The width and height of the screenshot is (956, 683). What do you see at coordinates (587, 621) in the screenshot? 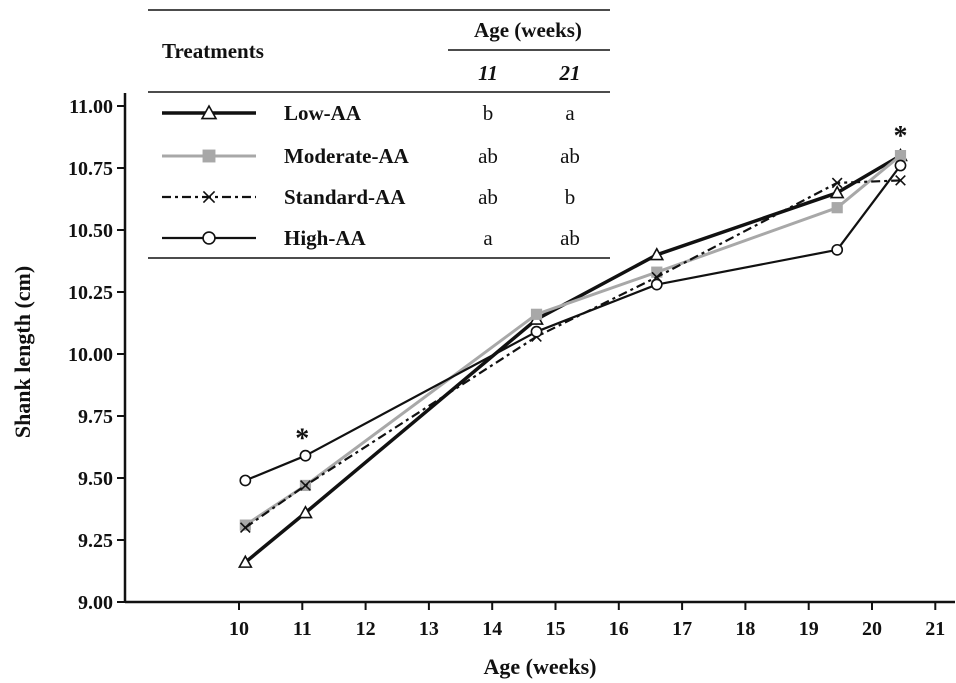
I see `x-ticks: 10 11 12 13 14 15 16 17 18 19 20 21` at bounding box center [587, 621].